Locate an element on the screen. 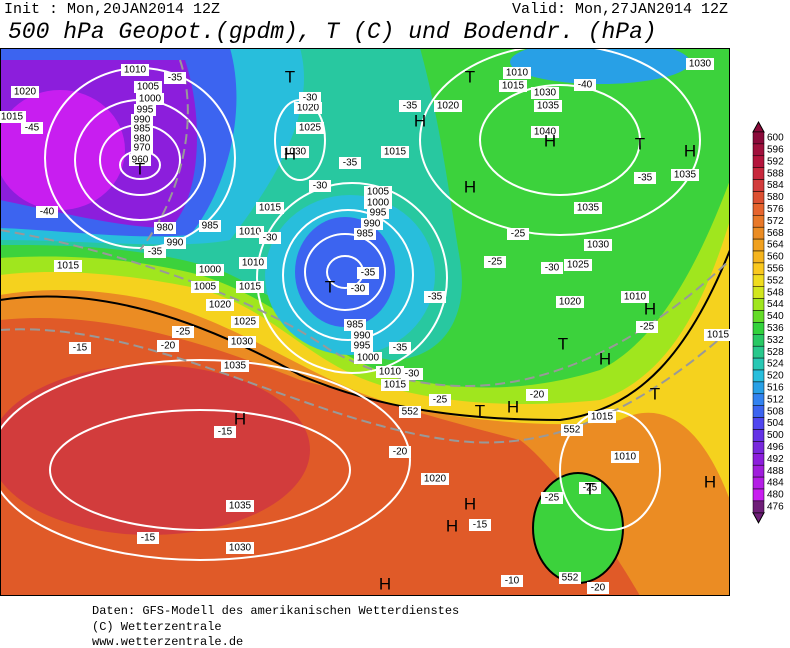 The height and width of the screenshot is (648, 790). map-label: -20 is located at coordinates (400, 452).